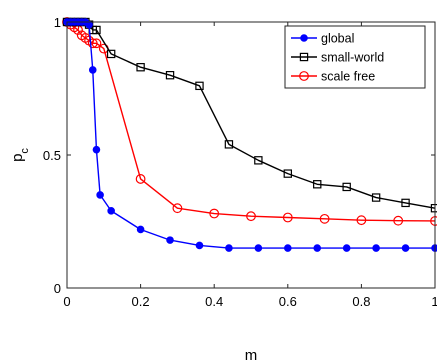 Image resolution: width=437 pixels, height=362 pixels. I want to click on x-tick-label: 1, so click(434, 301).